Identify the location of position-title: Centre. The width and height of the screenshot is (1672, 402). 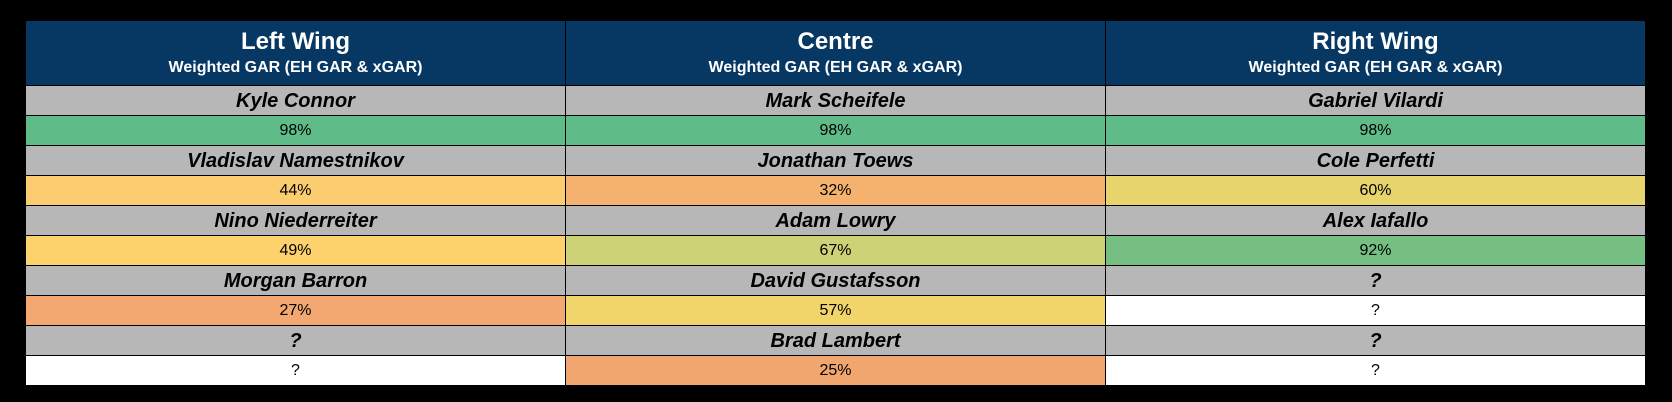
(835, 41).